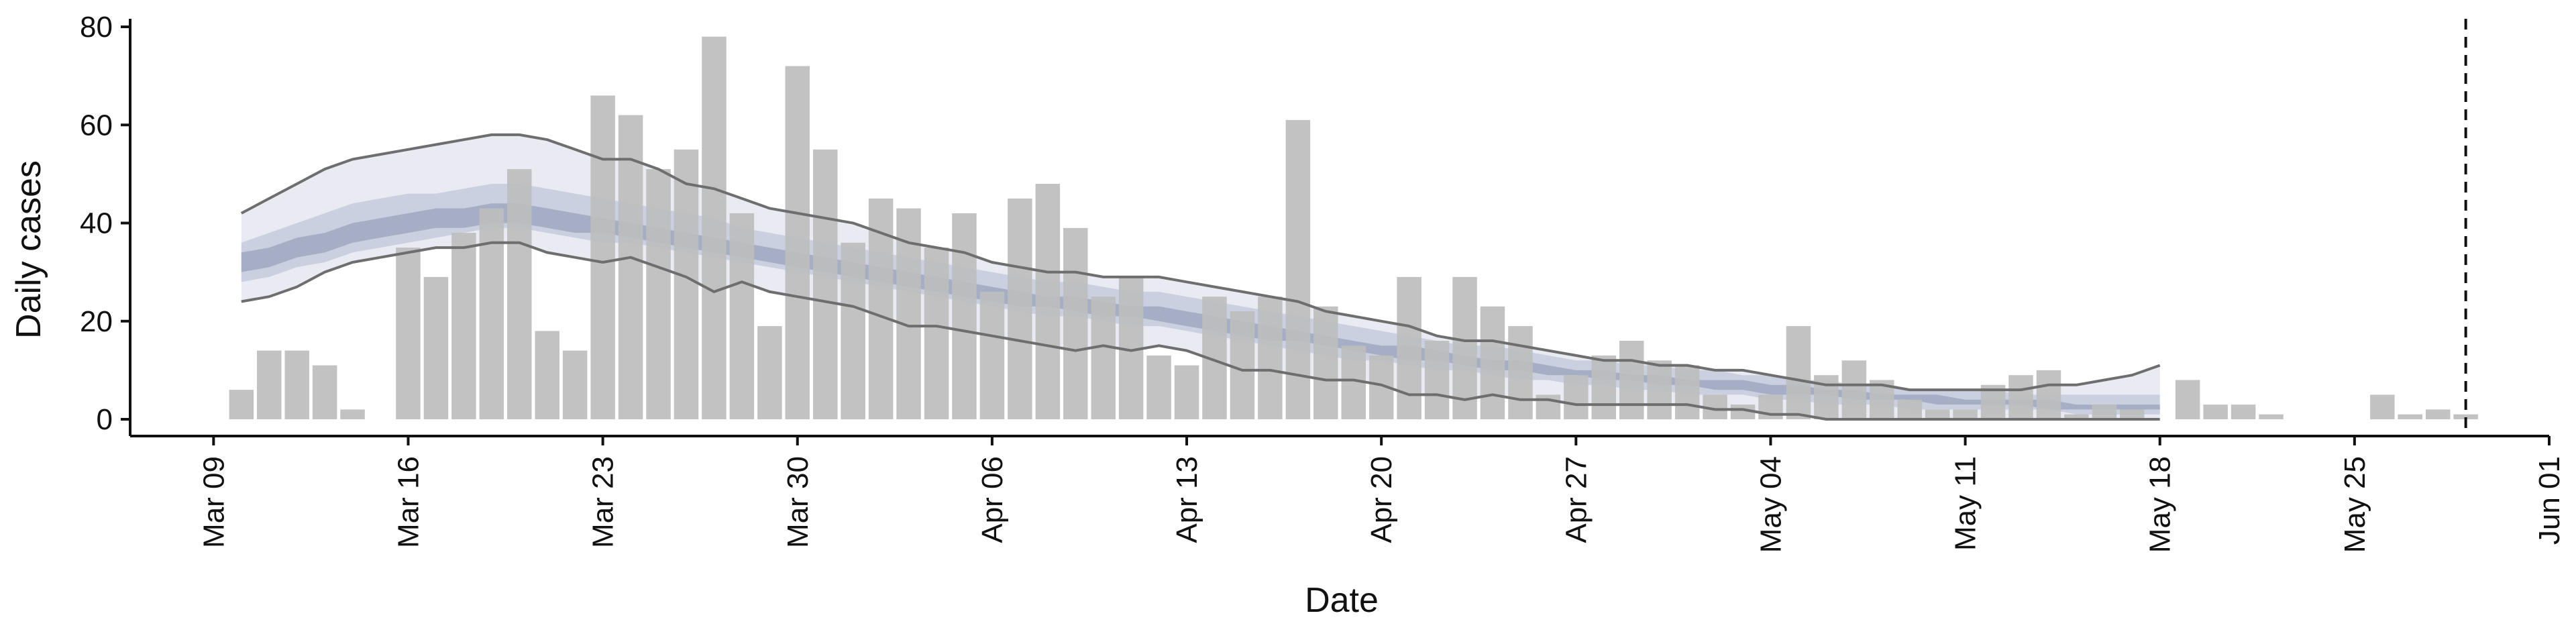  Describe the element at coordinates (1576, 499) in the screenshot. I see `x-tick-label: Apr 27` at that location.